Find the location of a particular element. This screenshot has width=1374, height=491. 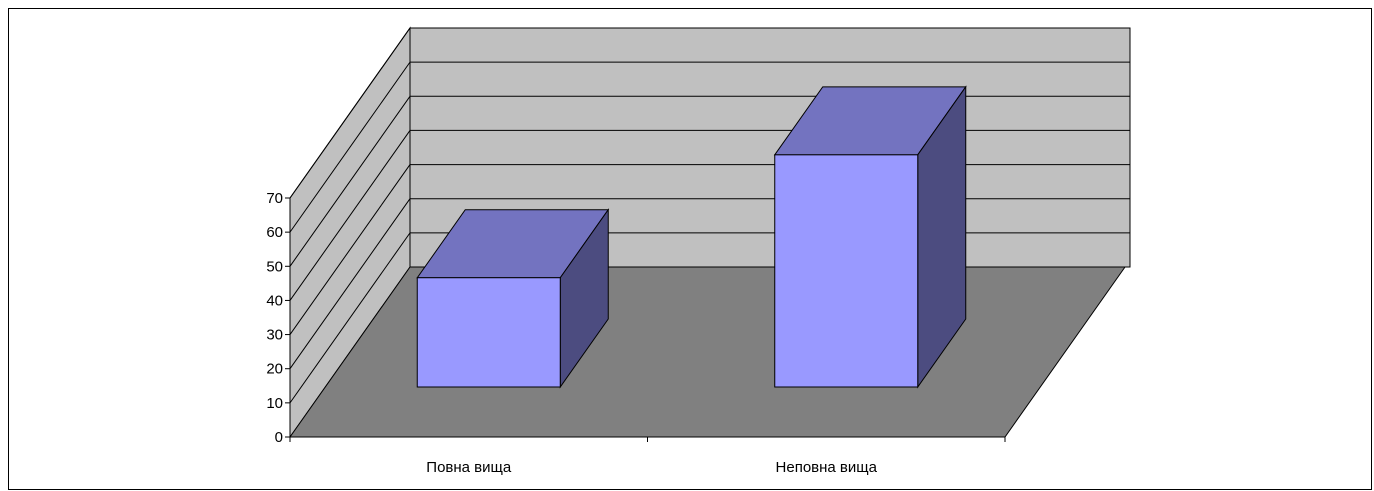

y-tick-label: 20 is located at coordinates (274, 369).